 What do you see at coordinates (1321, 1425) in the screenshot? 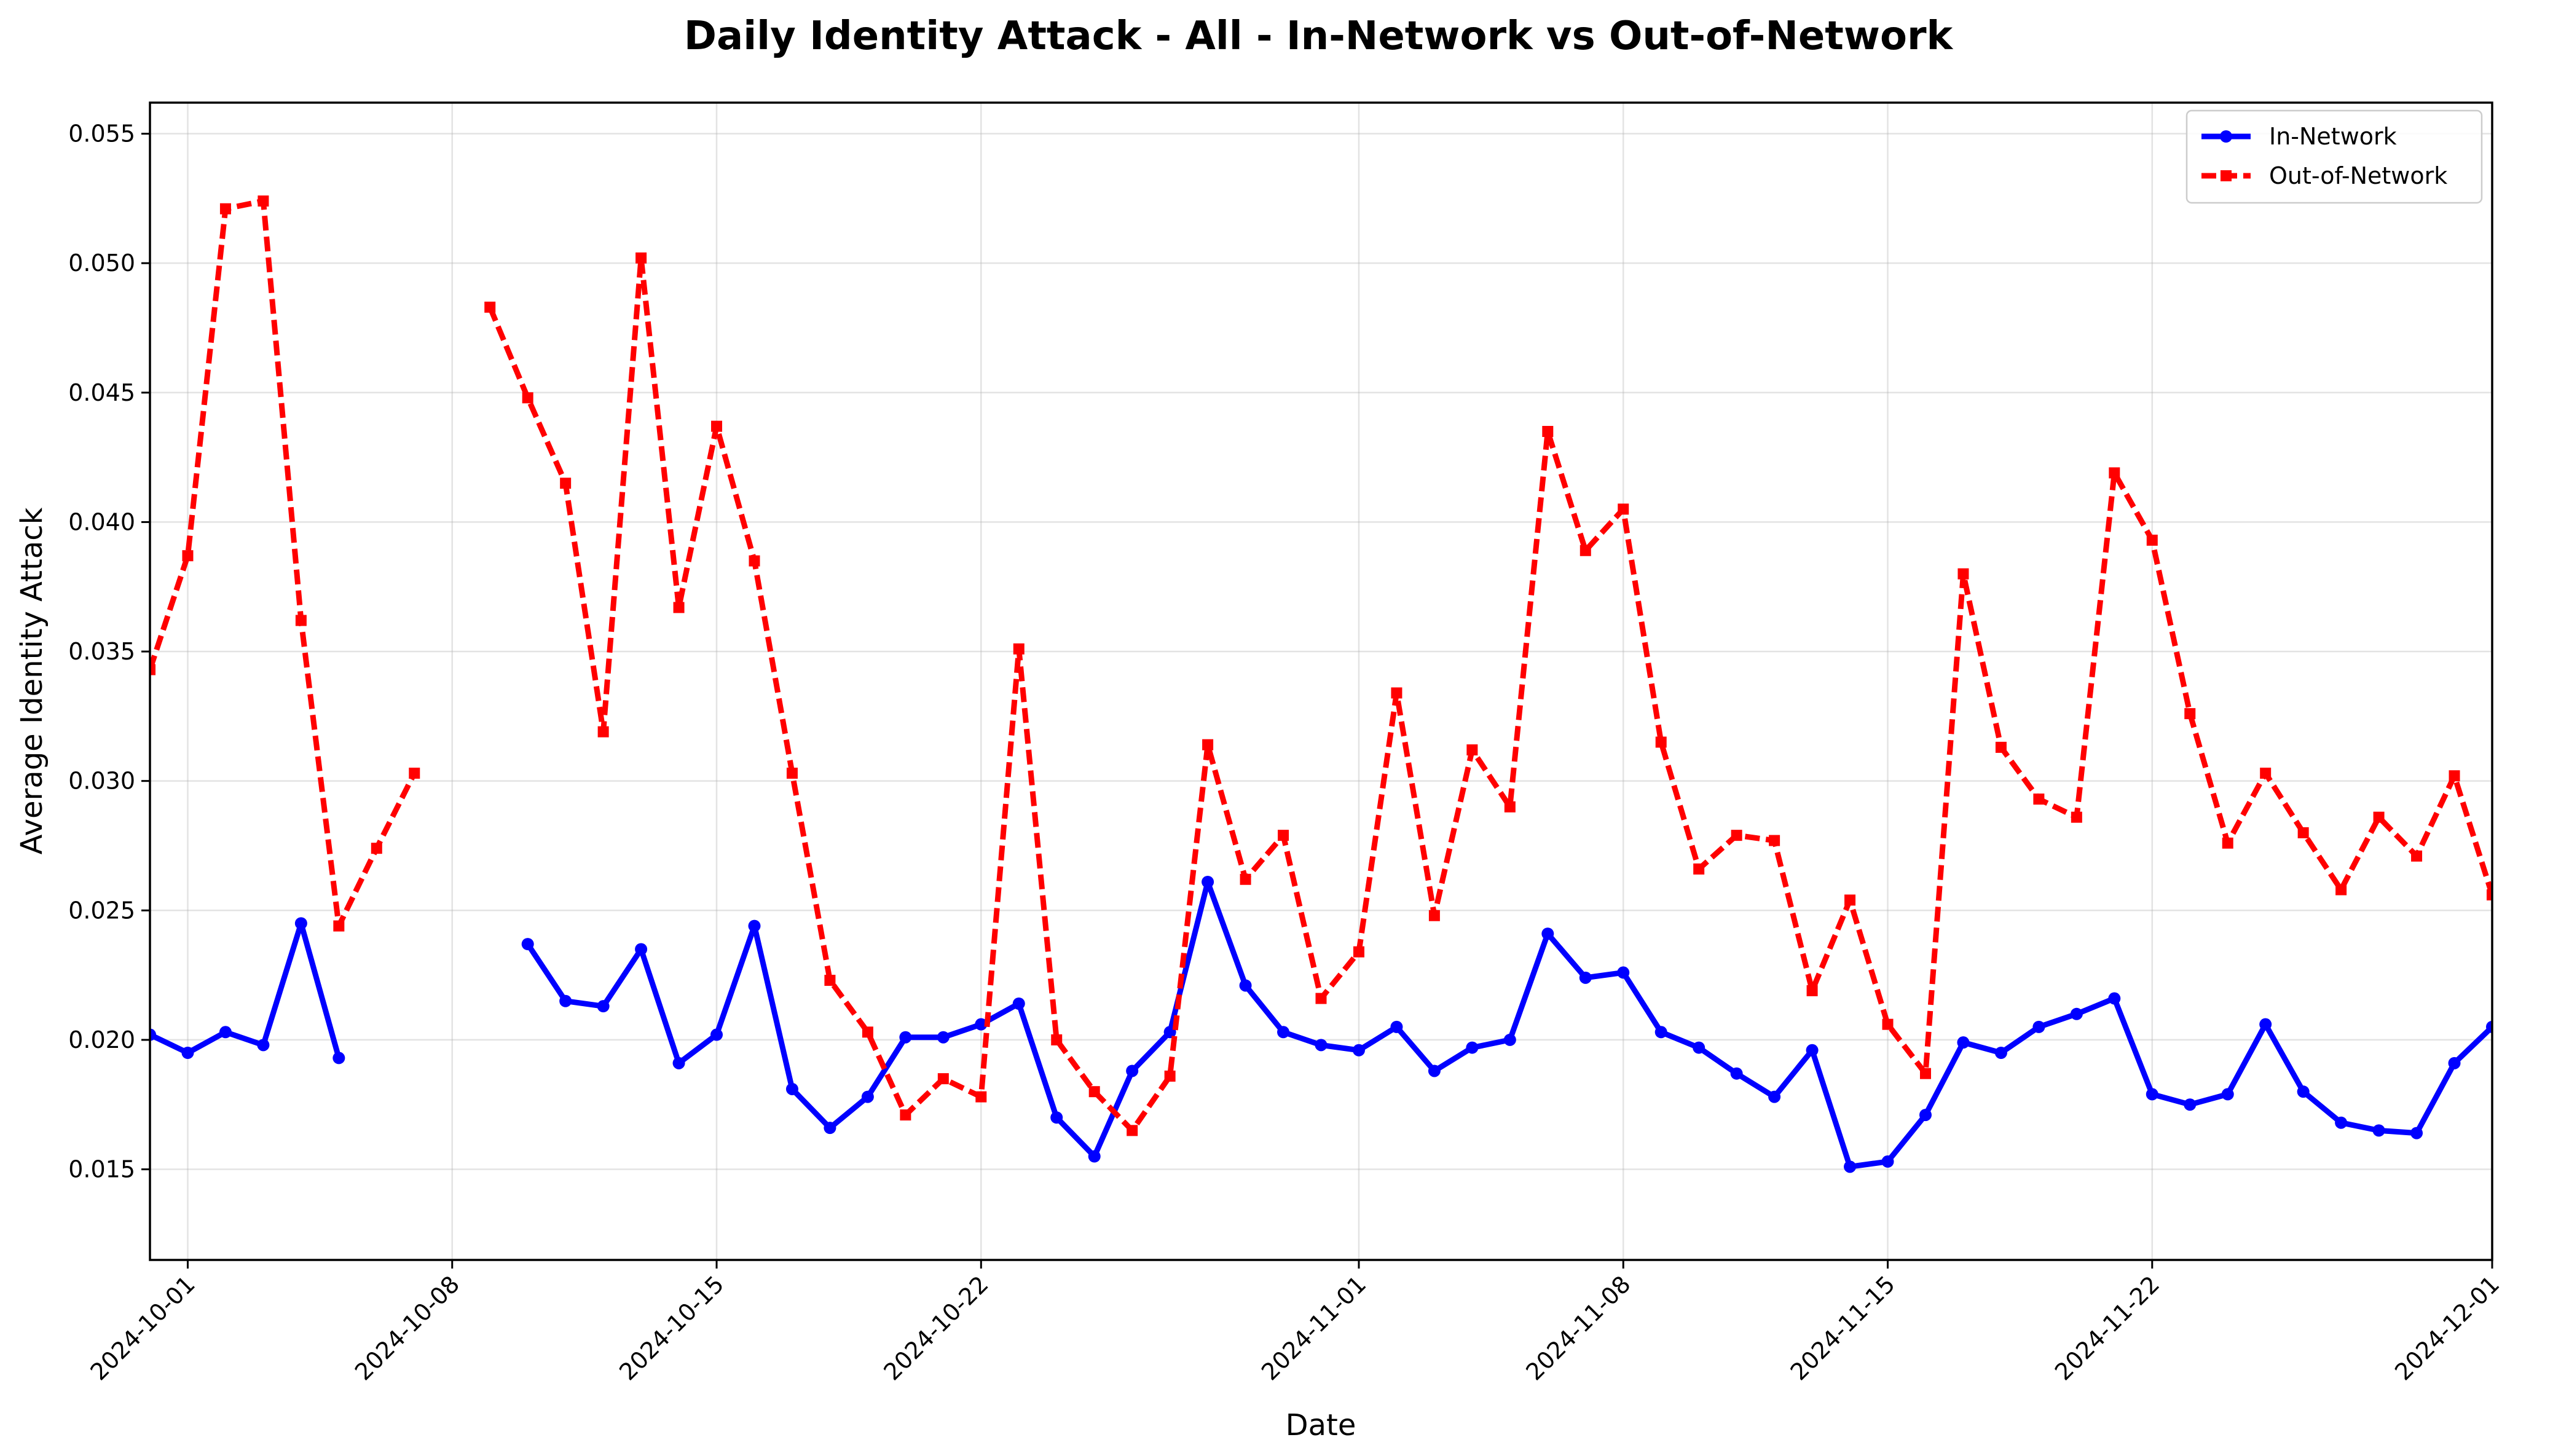
I see `x-axis-label: Date` at bounding box center [1321, 1425].